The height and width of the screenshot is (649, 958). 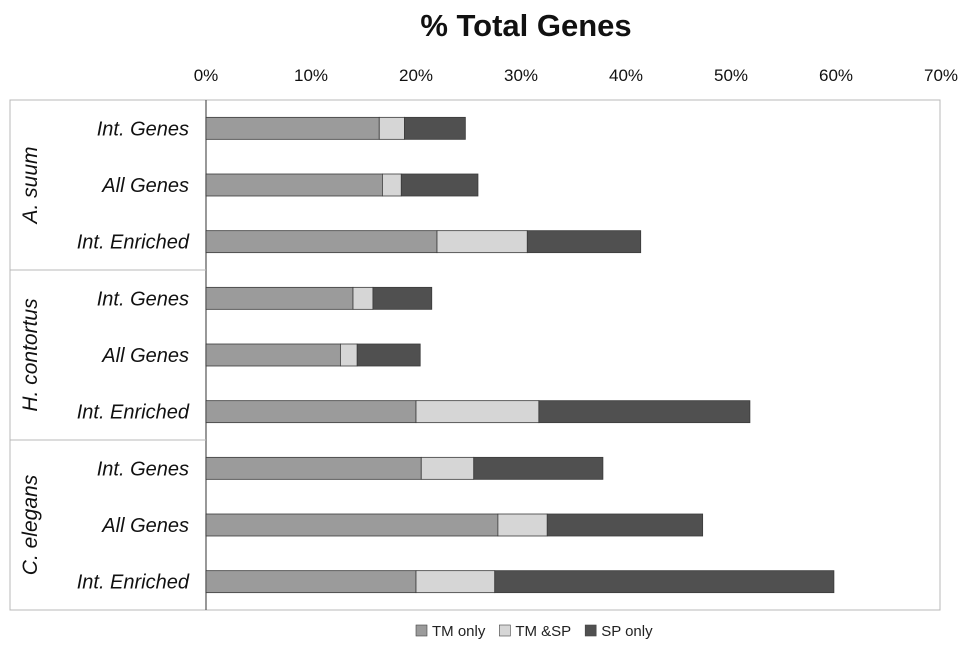 I want to click on x-axis-ticks: 0% 10% 20% 30% 40% 50% 60% 70%, so click(x=576, y=75).